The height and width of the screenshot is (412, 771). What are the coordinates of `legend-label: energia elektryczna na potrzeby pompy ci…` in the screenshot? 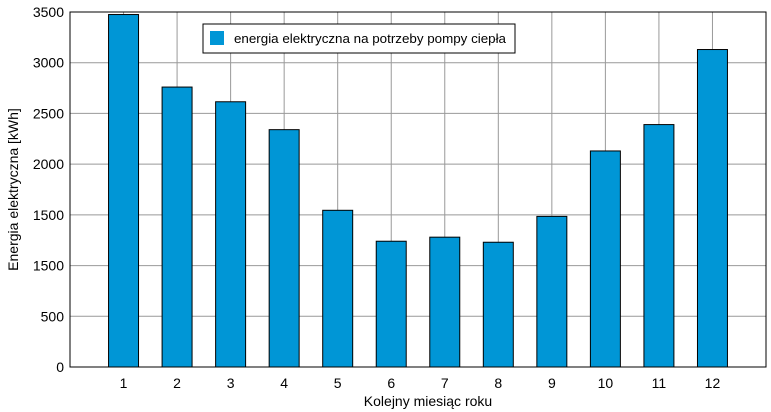 It's located at (370, 38).